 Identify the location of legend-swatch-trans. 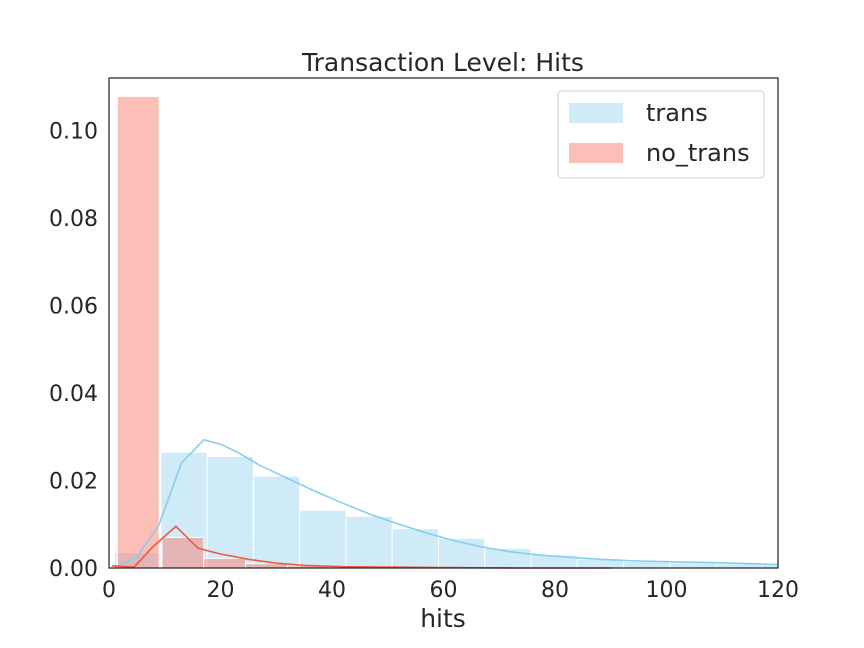
(596, 113).